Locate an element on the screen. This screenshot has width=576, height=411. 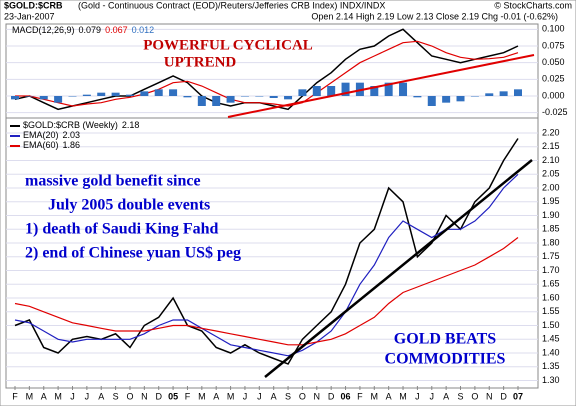
y-tick-label: 1.50 is located at coordinates (551, 325).